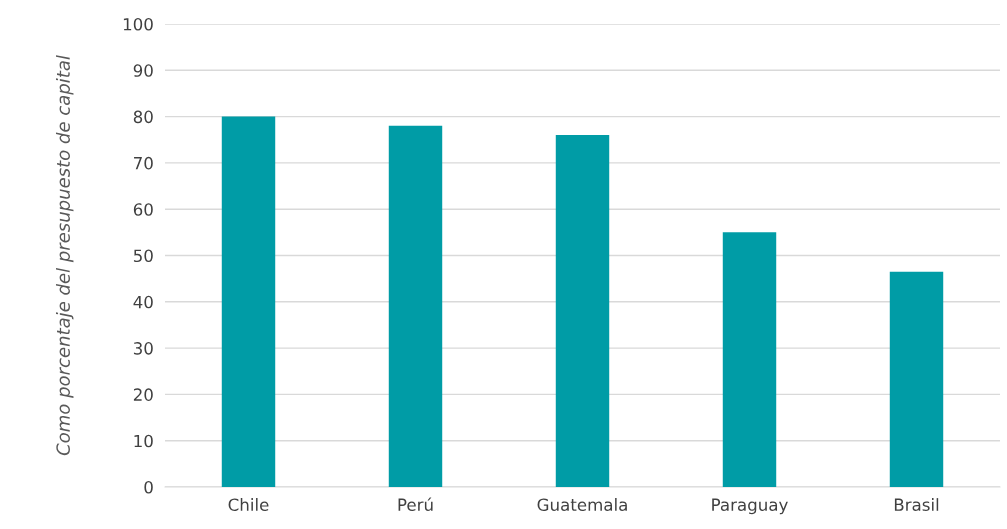 The height and width of the screenshot is (529, 1007). Describe the element at coordinates (143, 394) in the screenshot. I see `y-tick-label: 20` at that location.